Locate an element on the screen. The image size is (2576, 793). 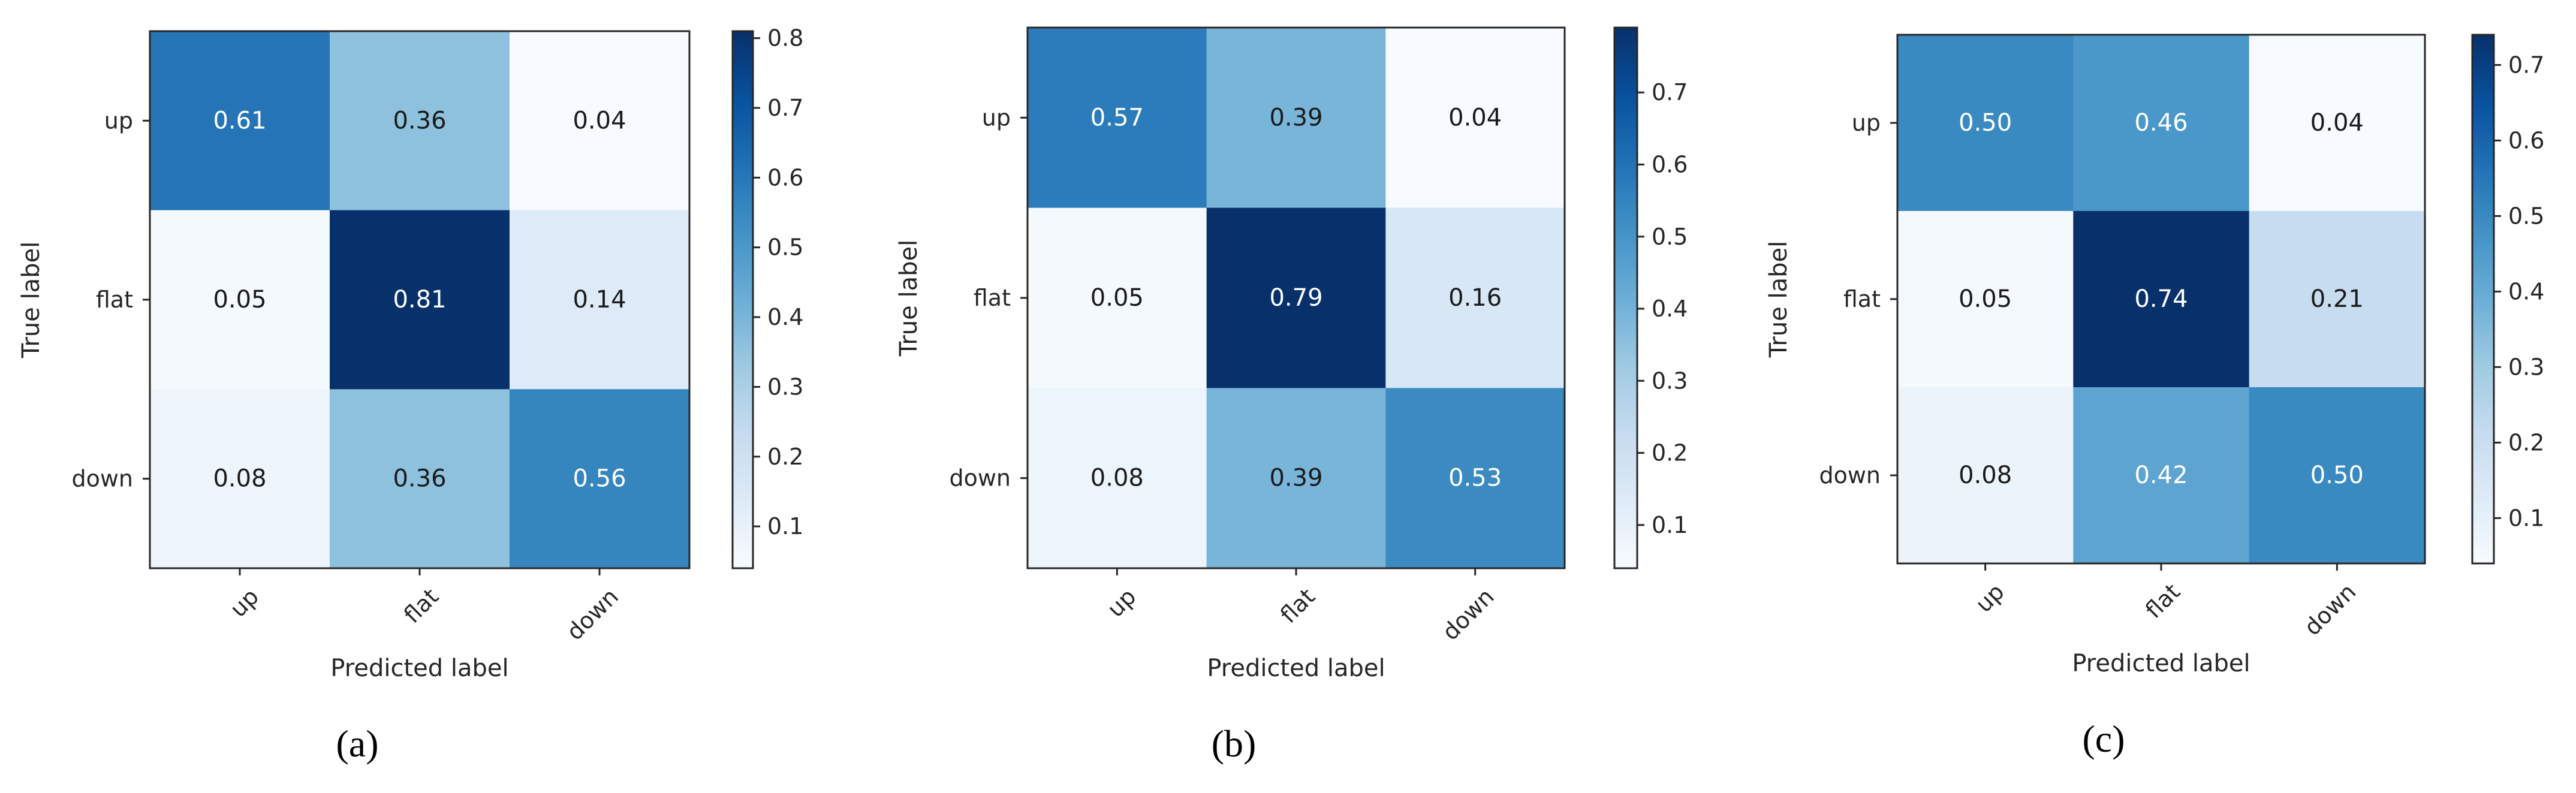
cell-value-label: 0.16 is located at coordinates (1475, 298).